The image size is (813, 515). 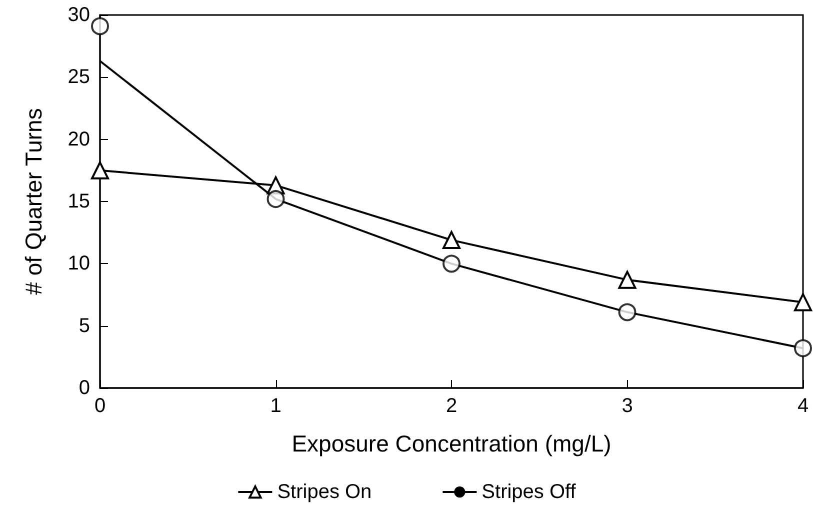 What do you see at coordinates (79, 263) in the screenshot?
I see `y-tick-label: 10` at bounding box center [79, 263].